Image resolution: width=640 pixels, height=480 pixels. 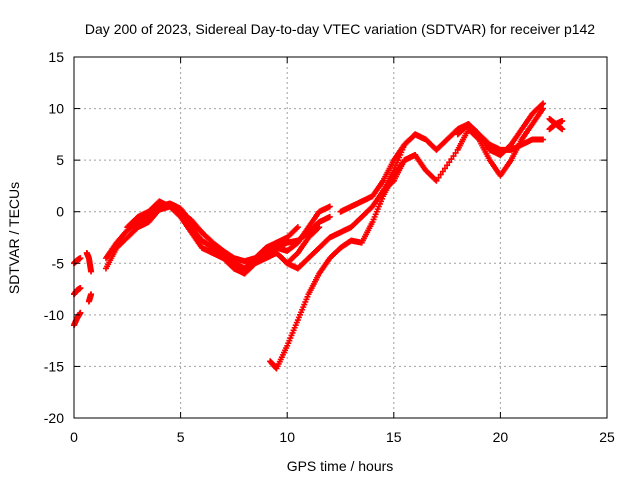 I want to click on y-tick-label: -15, so click(x=54, y=366).